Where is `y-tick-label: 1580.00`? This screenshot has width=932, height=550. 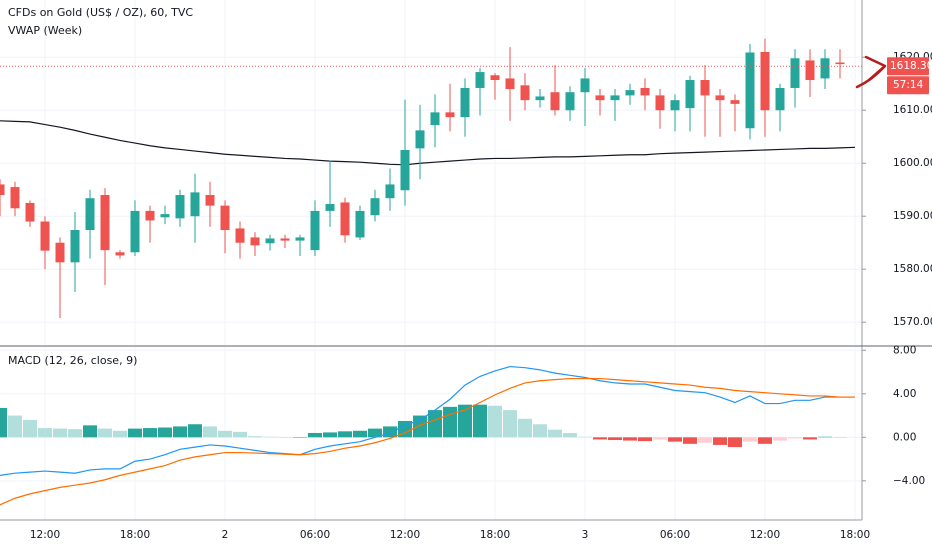
y-tick-label: 1580.00 is located at coordinates (912, 269).